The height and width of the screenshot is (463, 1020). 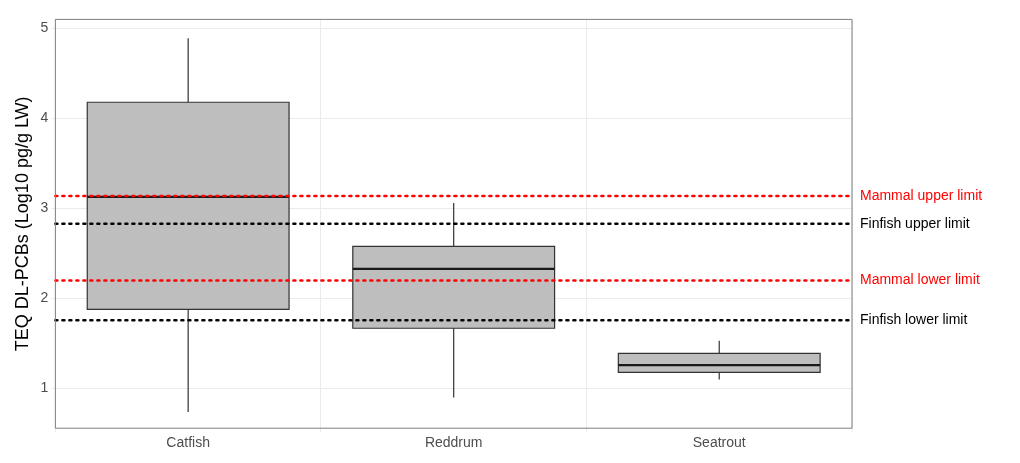 I want to click on y-tick-label: 3, so click(x=44, y=207).